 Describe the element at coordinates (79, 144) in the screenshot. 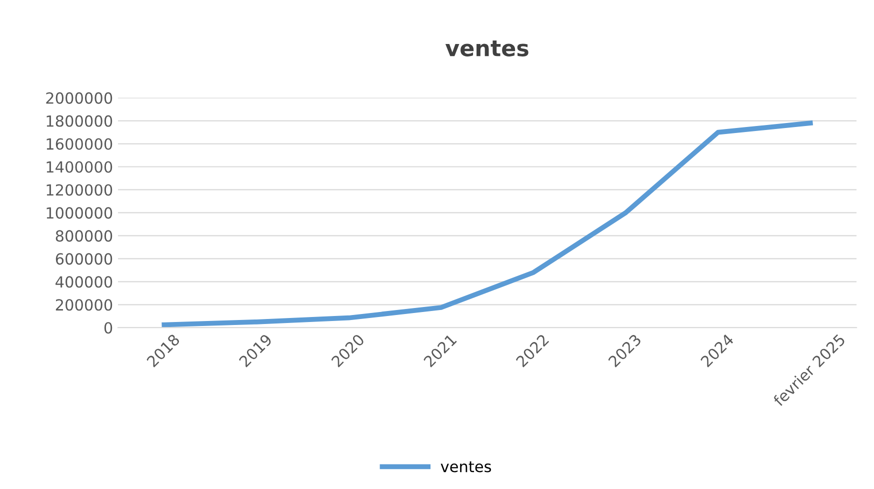

I see `y-tick-label: 1600000` at that location.